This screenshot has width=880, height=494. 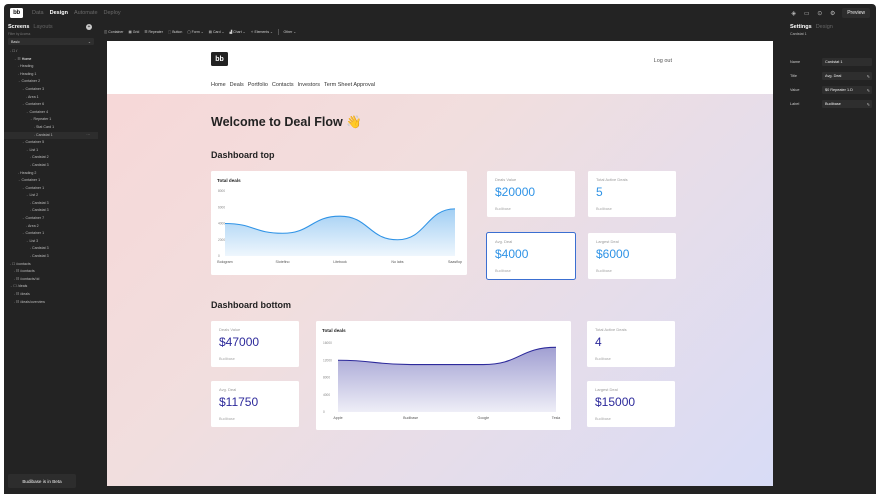 I want to click on toolbar-grid: ▦ Grid, so click(x=134, y=32).